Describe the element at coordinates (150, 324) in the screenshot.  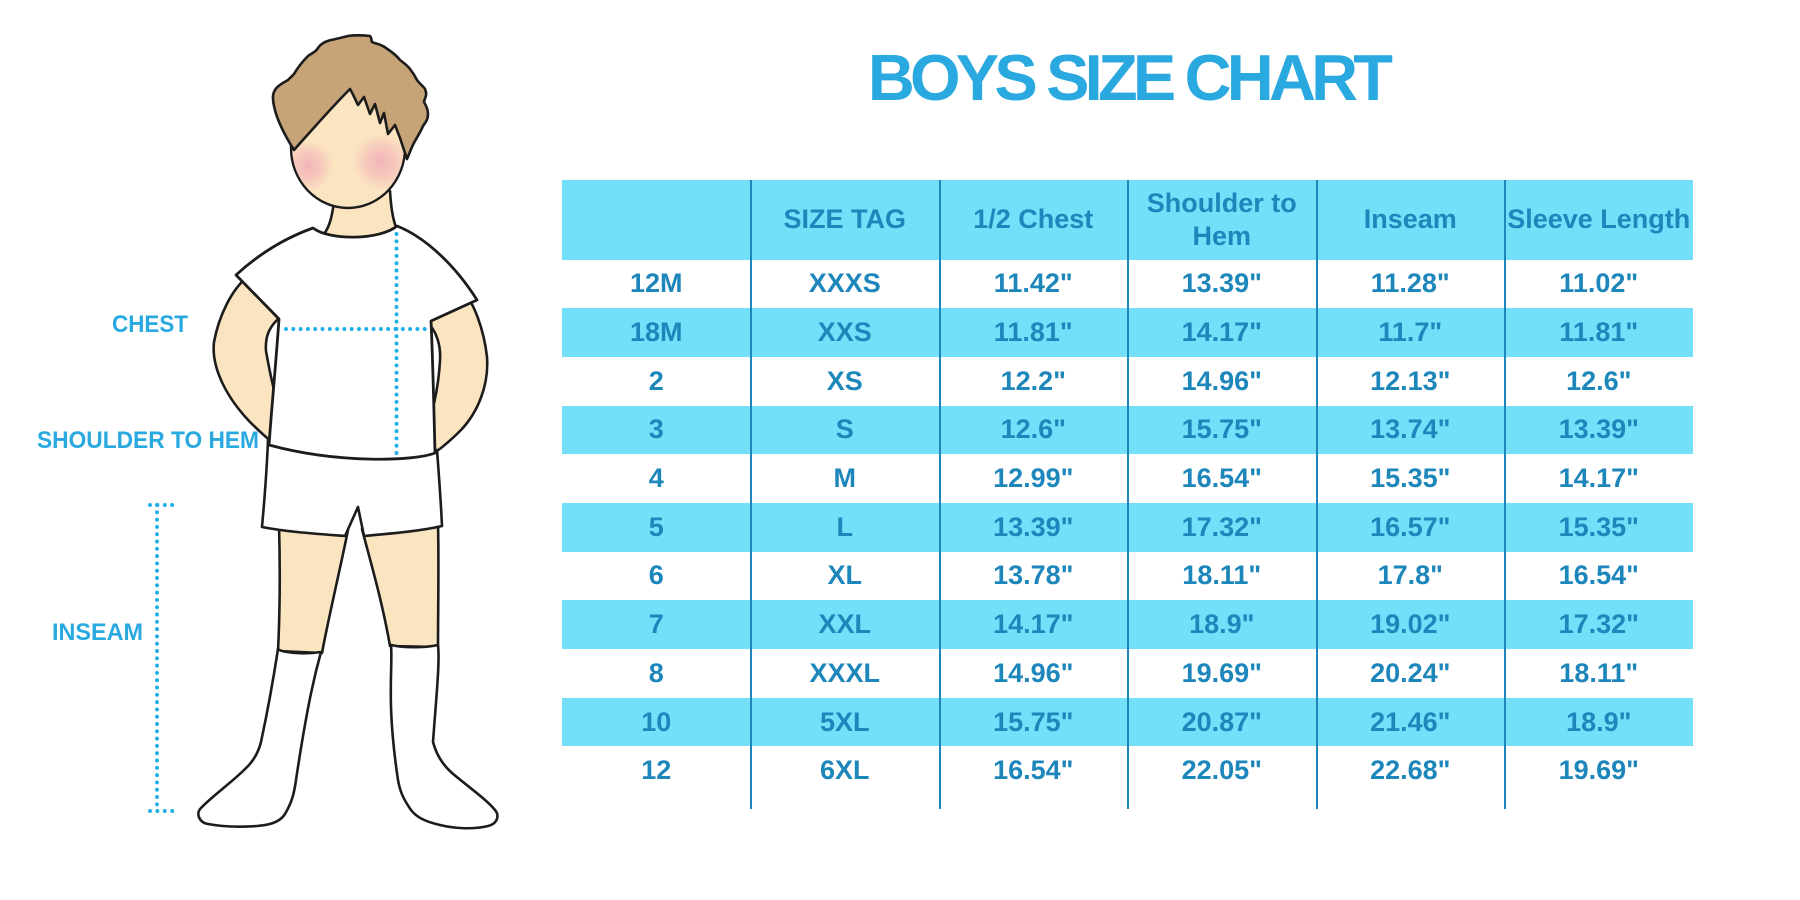
I see `svg-text: CHEST` at that location.